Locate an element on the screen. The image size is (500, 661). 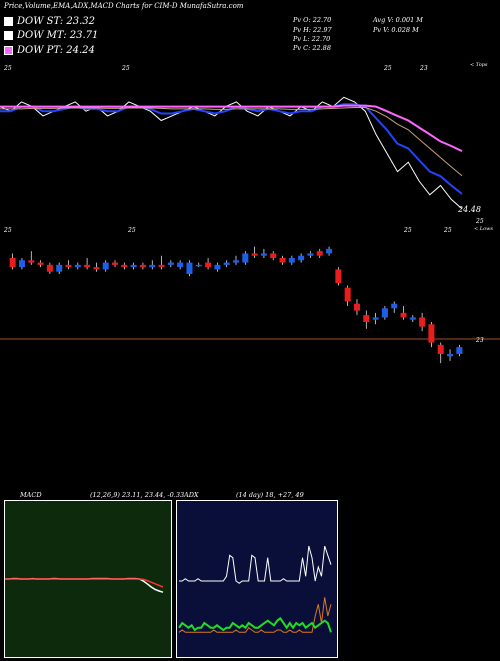
top-mark-3: 25 is located at coordinates (387, 68).